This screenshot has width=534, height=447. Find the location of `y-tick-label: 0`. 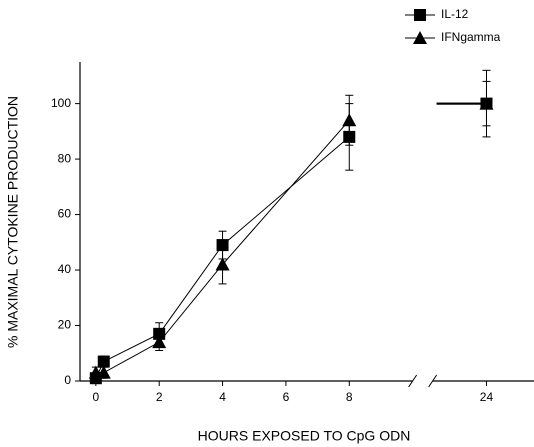

y-tick-label: 0 is located at coordinates (67, 380).